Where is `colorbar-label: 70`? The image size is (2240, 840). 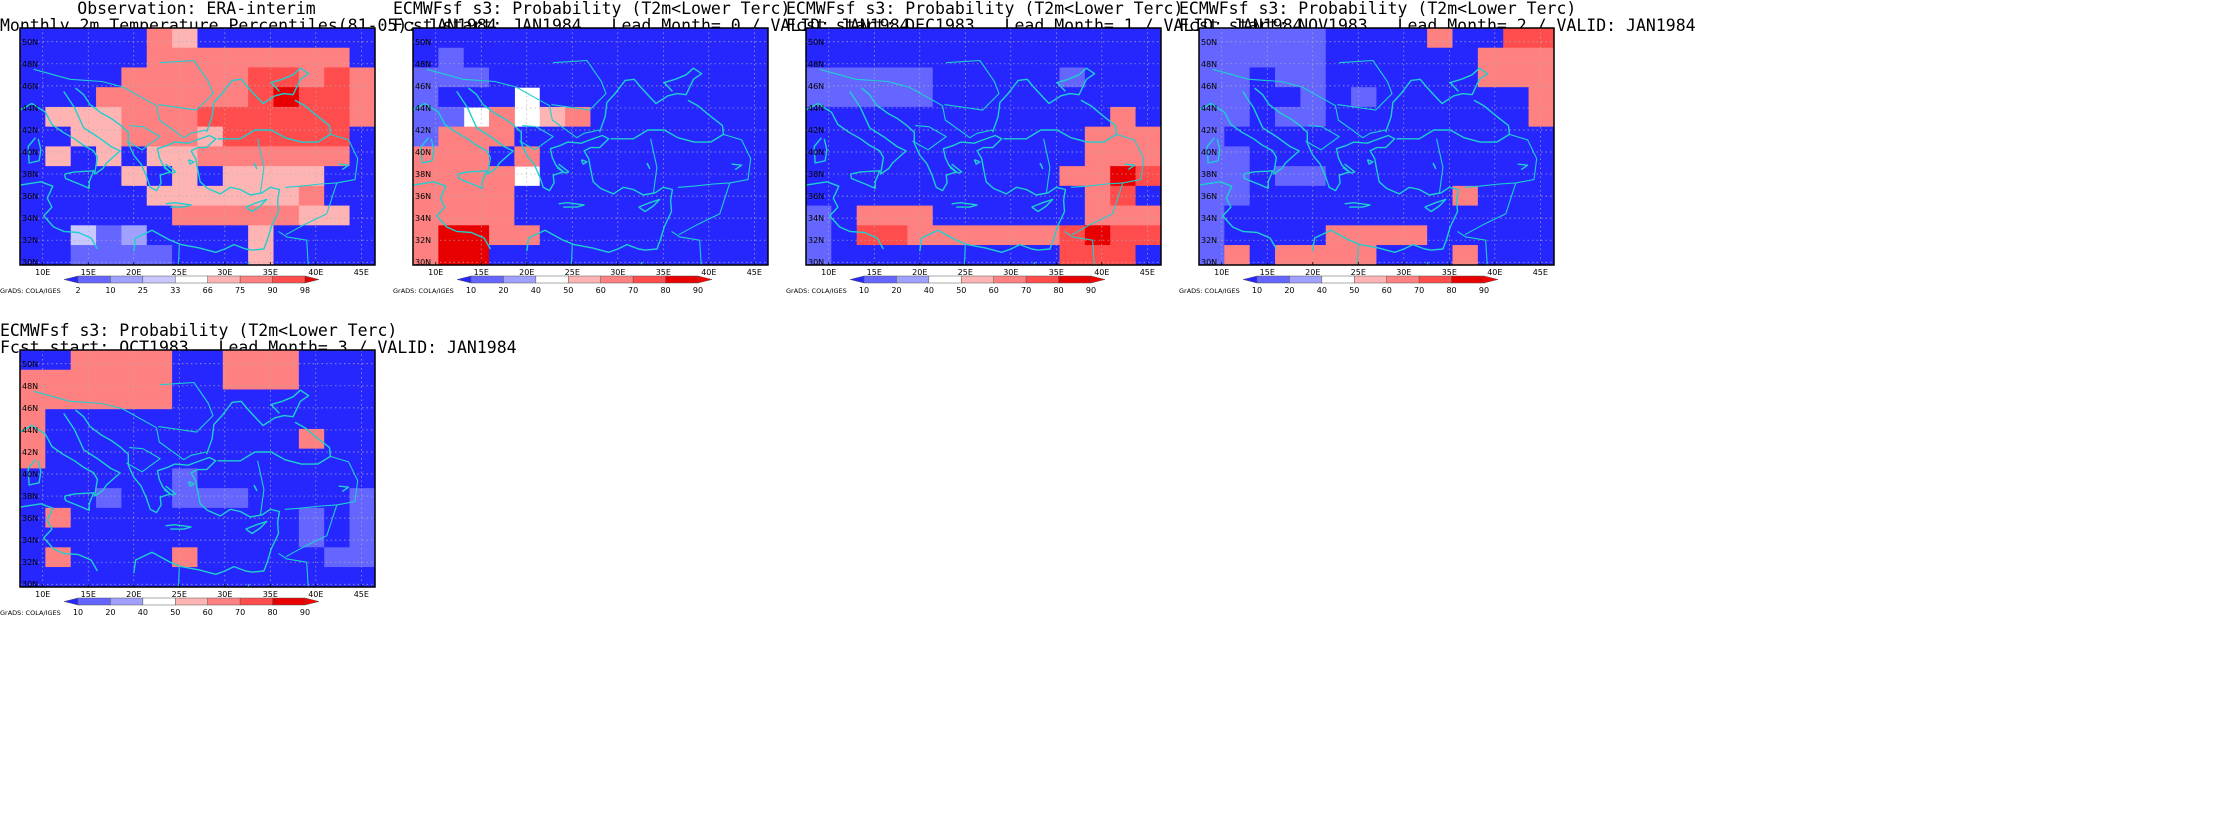 colorbar-label: 70 is located at coordinates (1026, 290).